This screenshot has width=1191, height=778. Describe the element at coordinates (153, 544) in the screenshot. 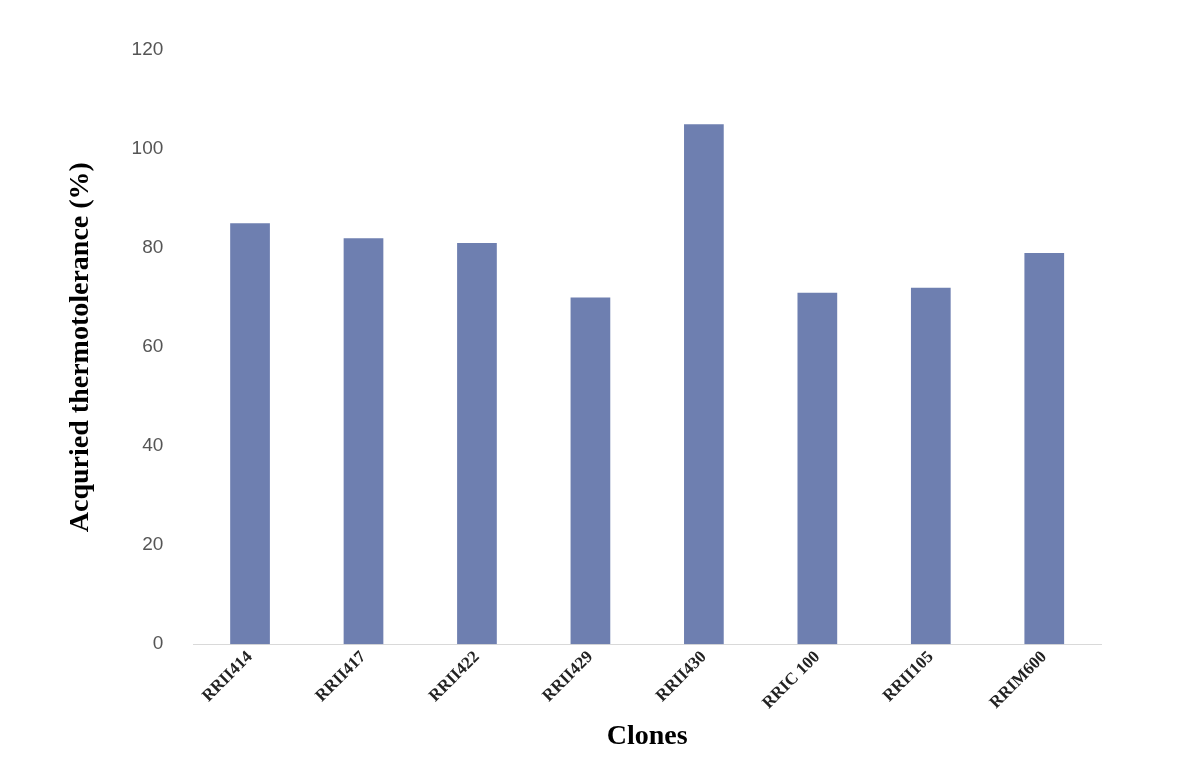

I see `y-tick-label: 20` at that location.